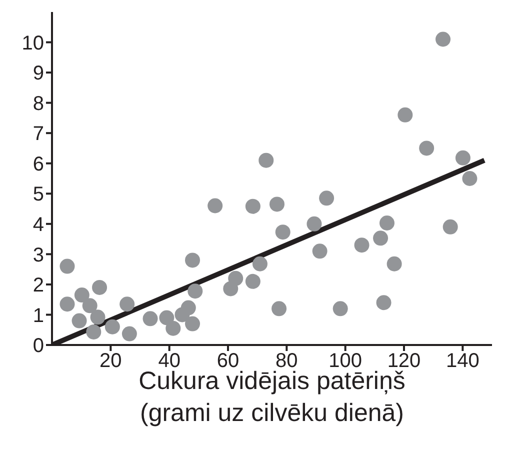 This screenshot has width=510, height=453. I want to click on y-tick-label: 4, so click(38, 225).